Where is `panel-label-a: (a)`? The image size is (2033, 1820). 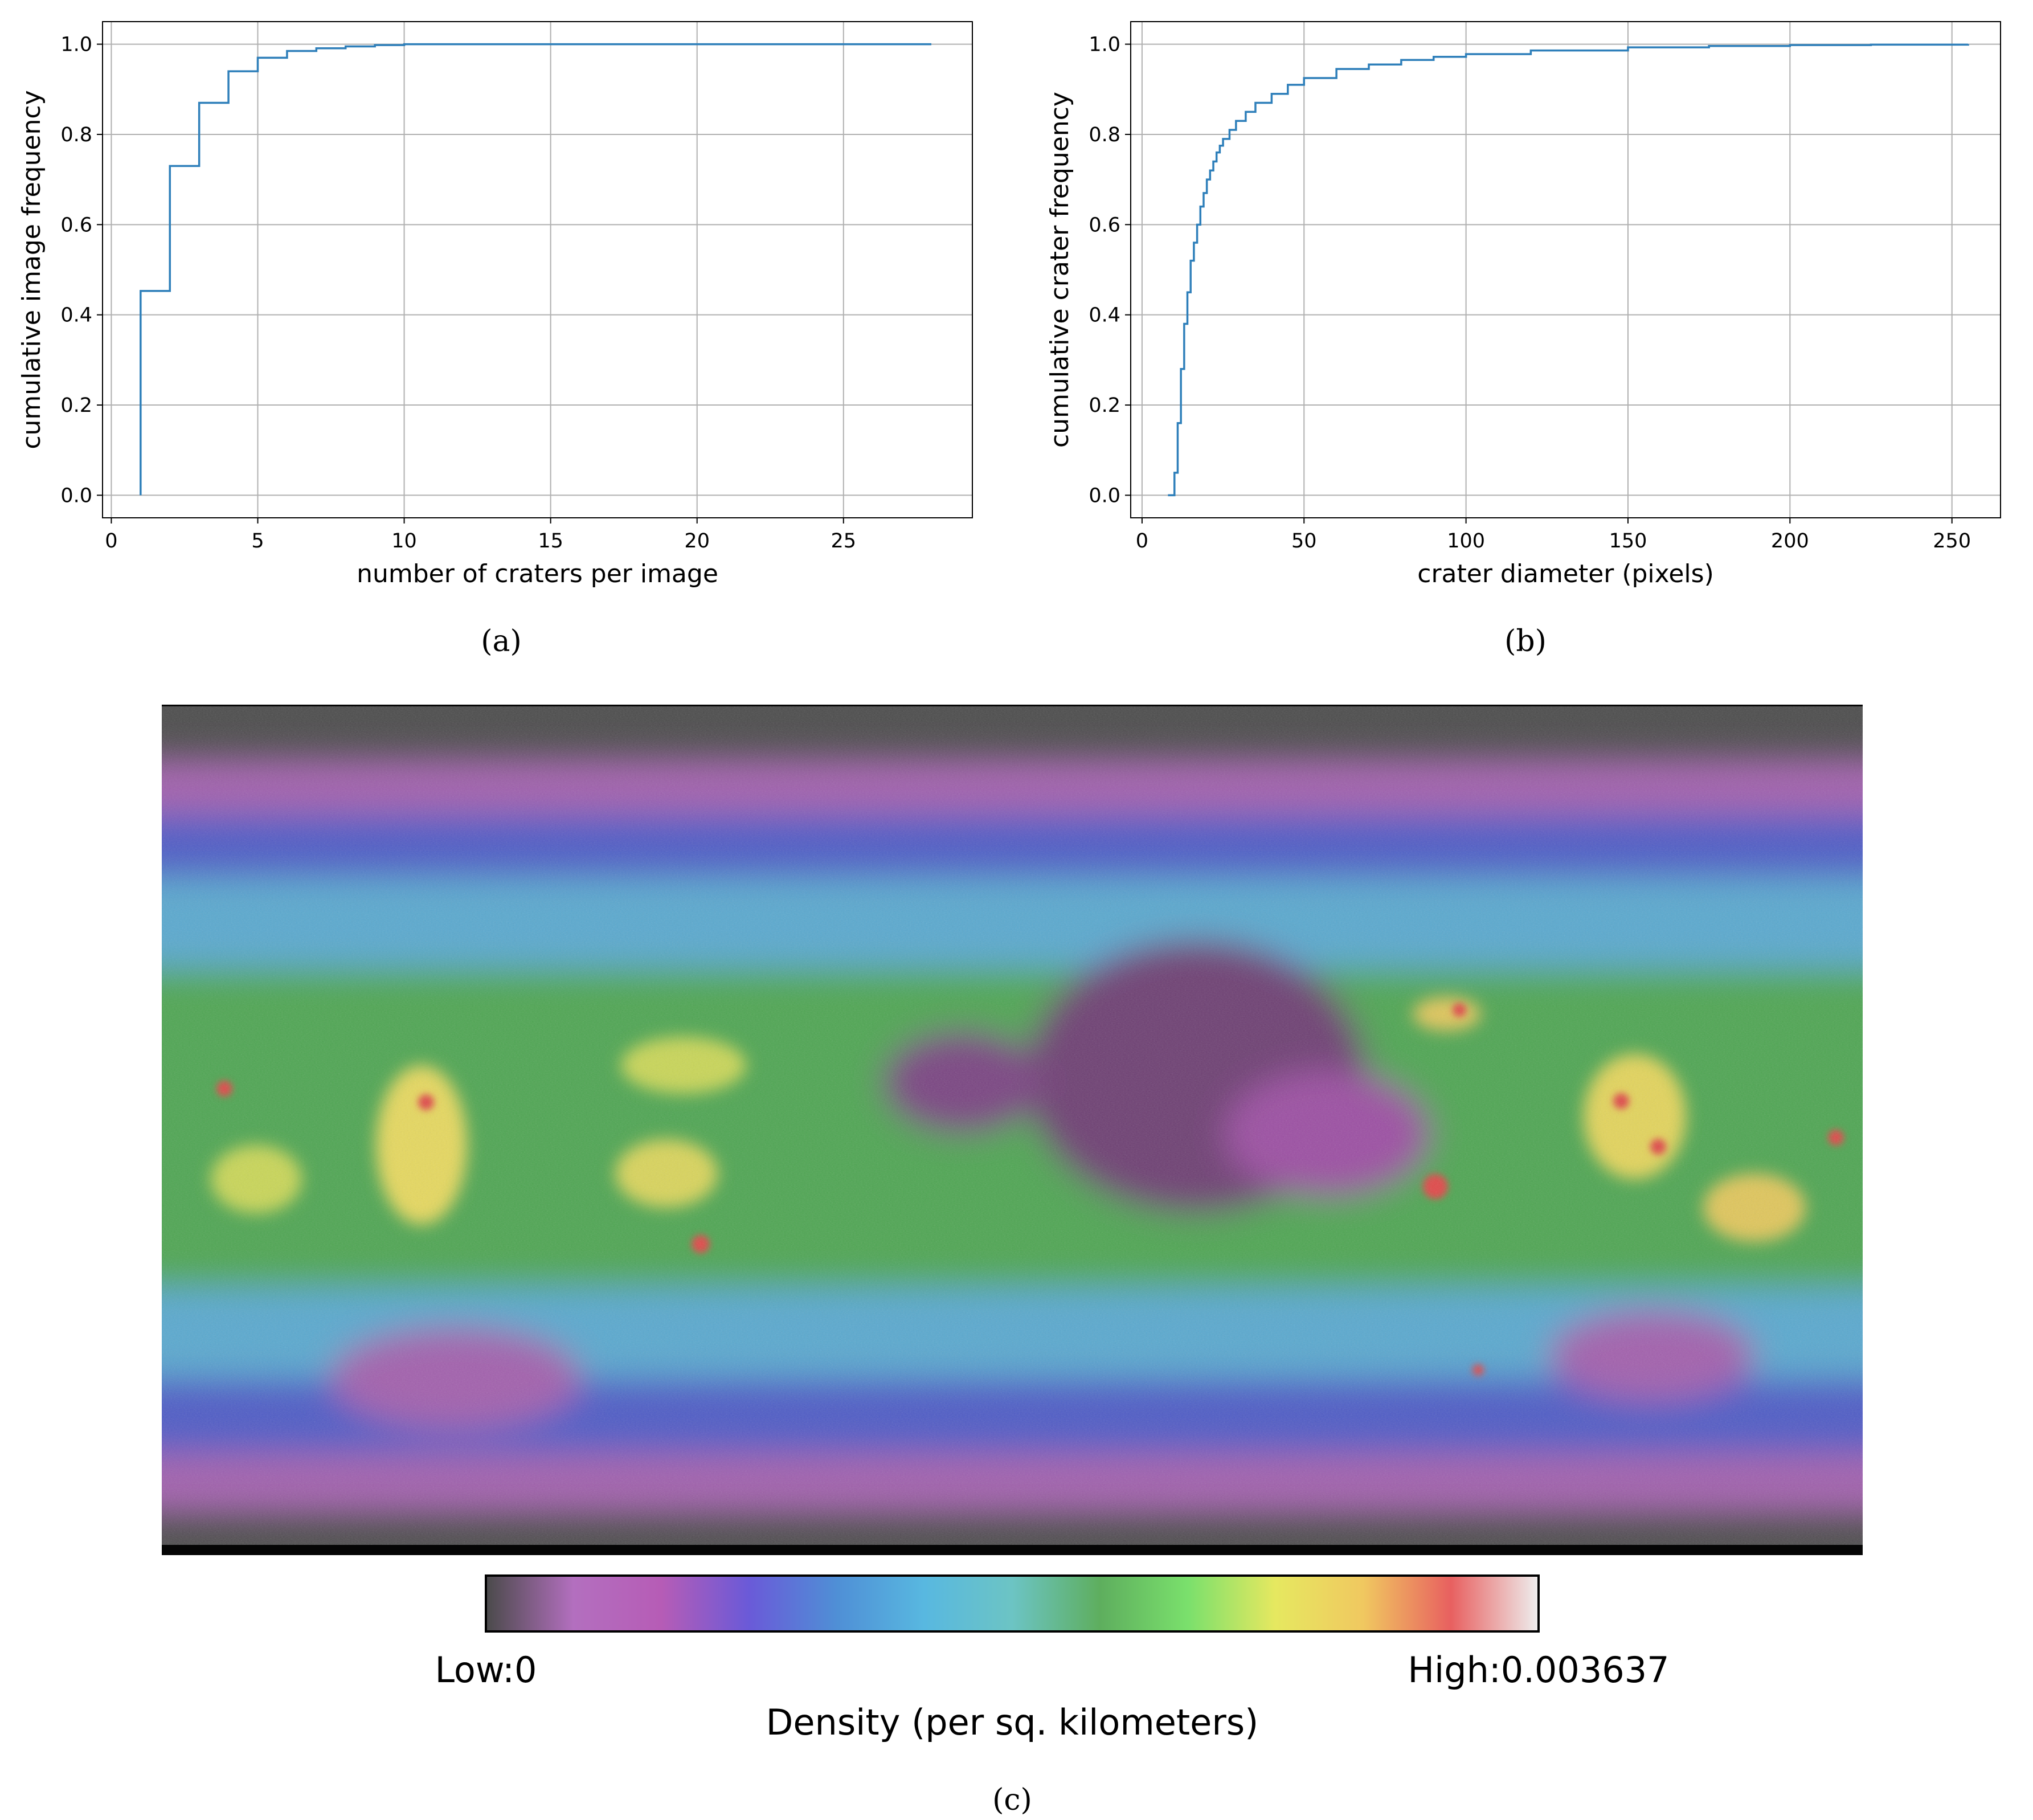
panel-label-a: (a) is located at coordinates (501, 642).